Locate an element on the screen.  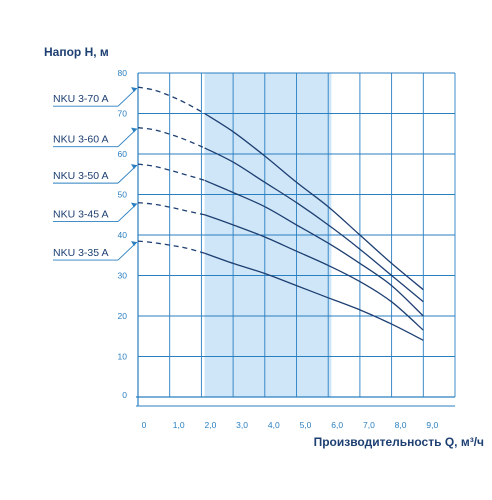
curve-solid-nku-3-50-a is located at coordinates (314, 248).